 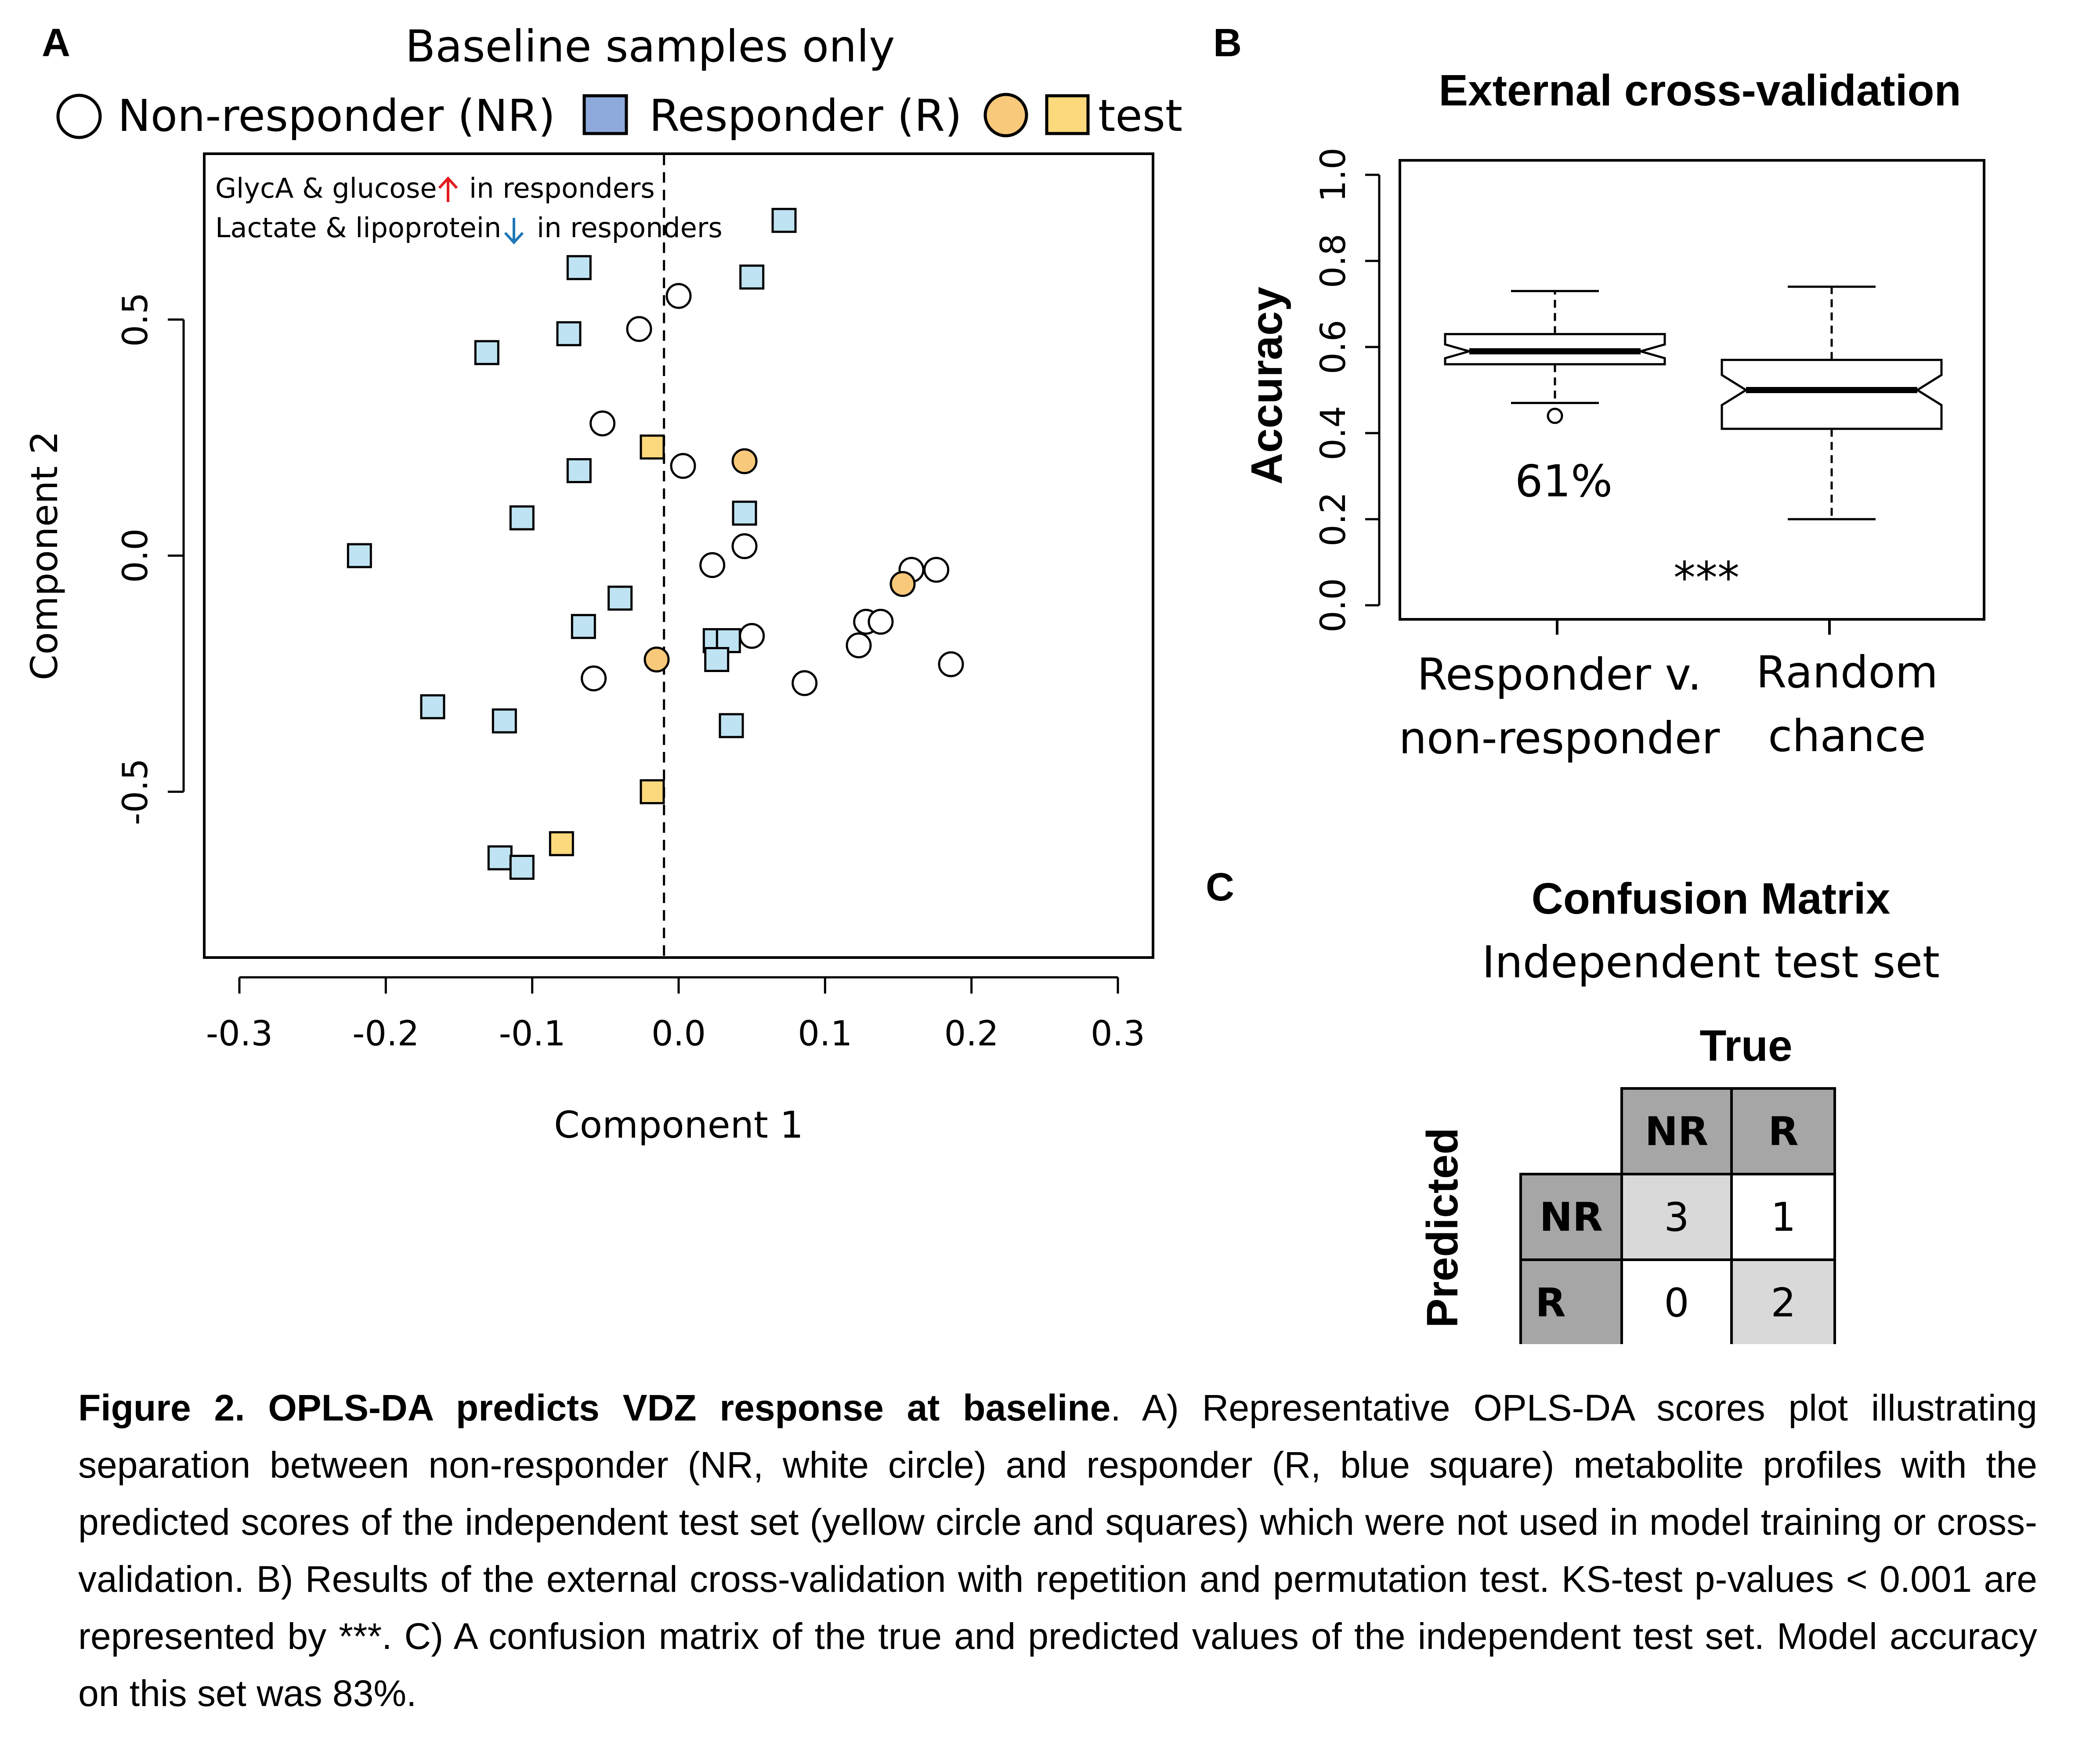 I want to click on box-y-tick-label: 1.0, so click(x=1333, y=175).